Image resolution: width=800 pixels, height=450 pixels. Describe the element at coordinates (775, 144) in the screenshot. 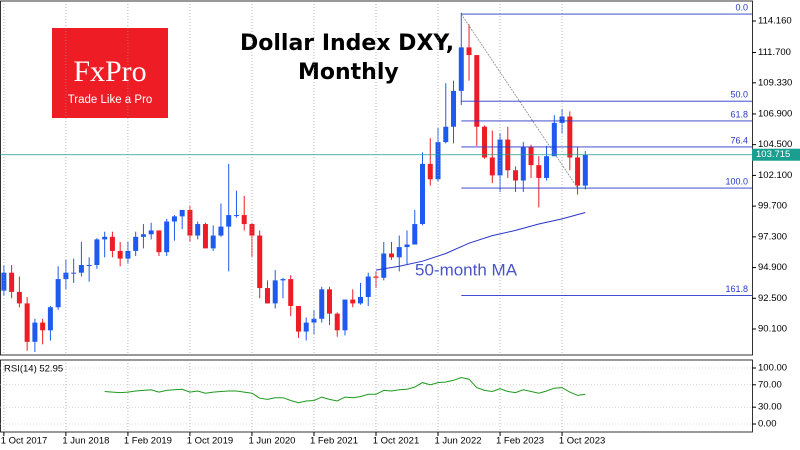

I see `y-tick-label: 104.500` at that location.